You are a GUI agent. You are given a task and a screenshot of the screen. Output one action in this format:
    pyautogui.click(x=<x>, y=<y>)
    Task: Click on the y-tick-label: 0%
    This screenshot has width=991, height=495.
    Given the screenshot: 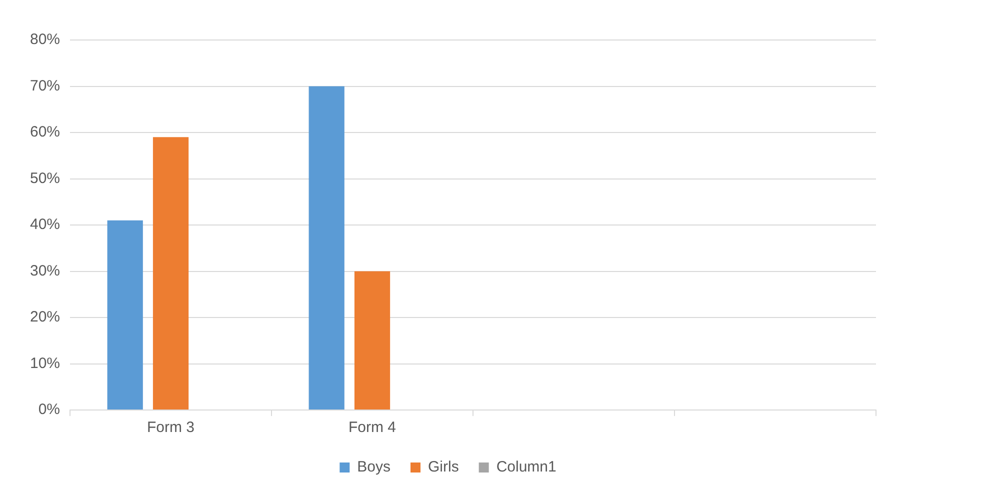 What is the action you would take?
    pyautogui.click(x=49, y=409)
    